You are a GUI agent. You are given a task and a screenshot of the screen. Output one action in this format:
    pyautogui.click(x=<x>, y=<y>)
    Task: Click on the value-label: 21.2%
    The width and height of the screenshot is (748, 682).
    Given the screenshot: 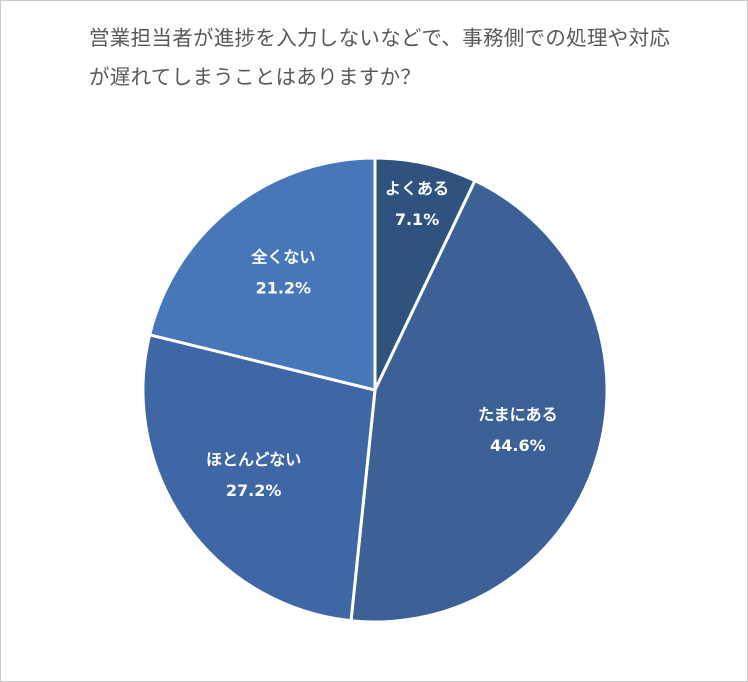 What is the action you would take?
    pyautogui.click(x=284, y=288)
    